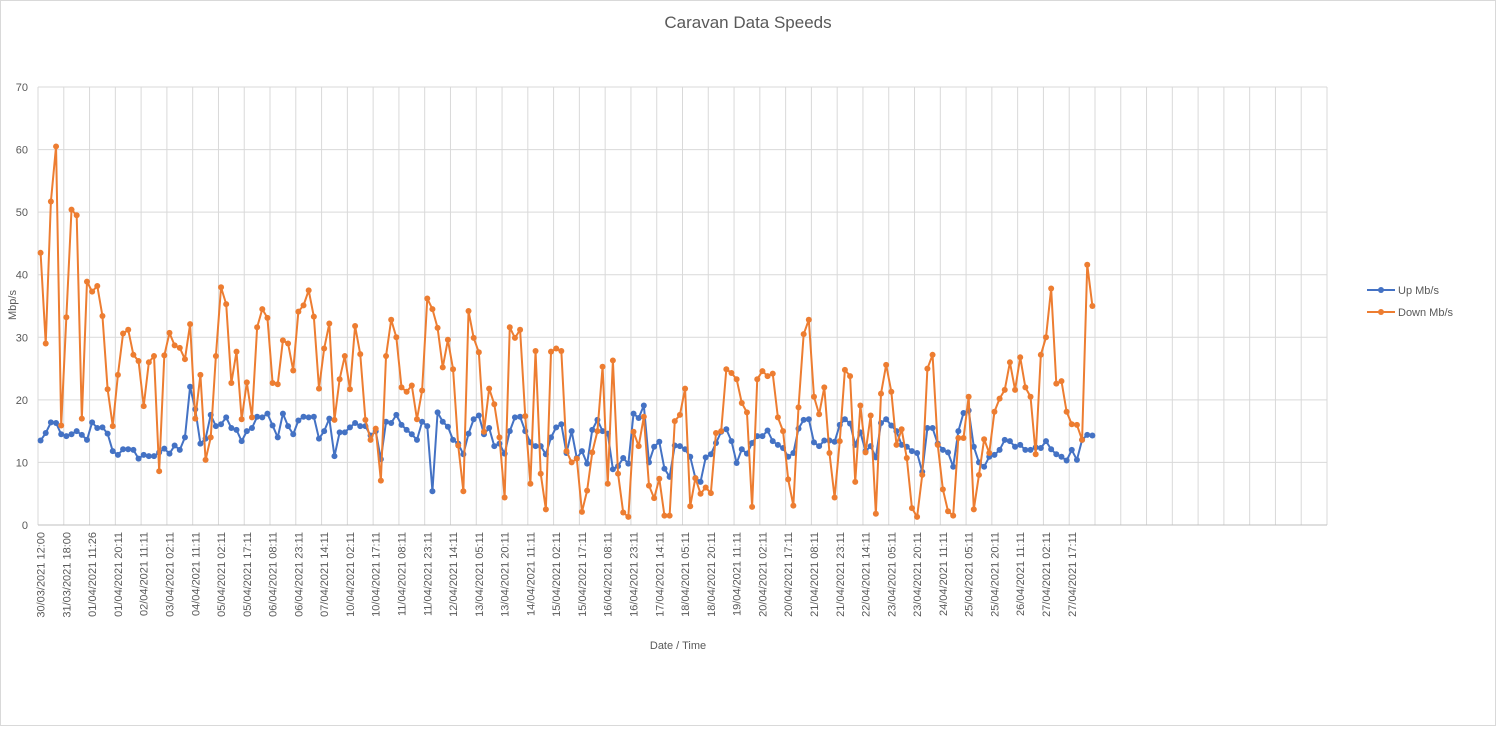 Image resolution: width=1496 pixels, height=730 pixels. What do you see at coordinates (635, 574) in the screenshot?
I see `x-tick-label: 16/04/2021 23:11` at bounding box center [635, 574].